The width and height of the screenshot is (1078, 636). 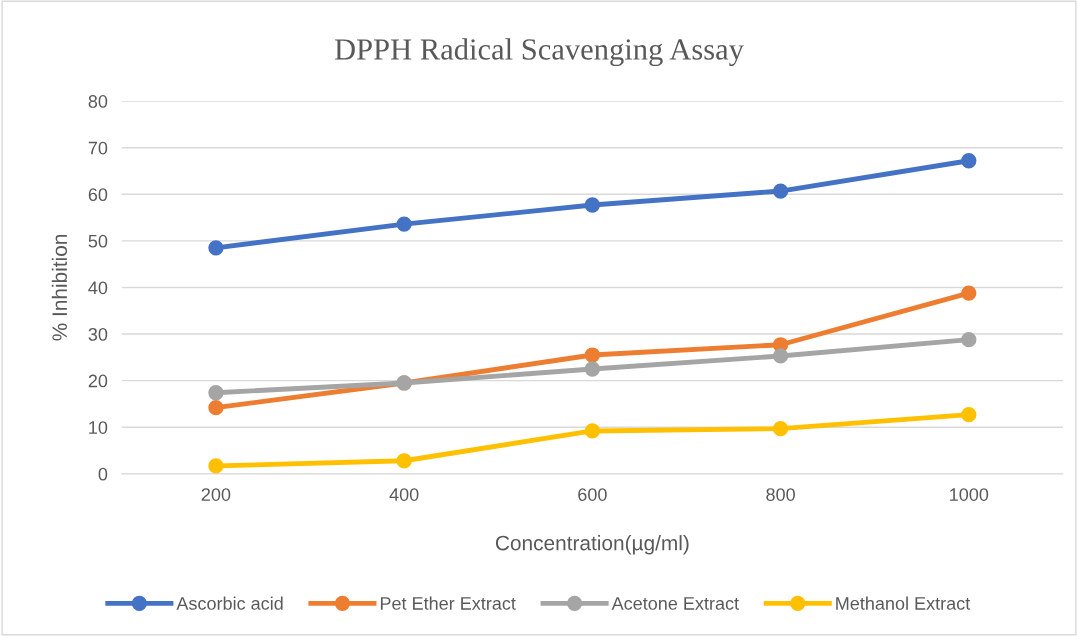 What do you see at coordinates (98, 288) in the screenshot?
I see `y-tick-label: 40` at bounding box center [98, 288].